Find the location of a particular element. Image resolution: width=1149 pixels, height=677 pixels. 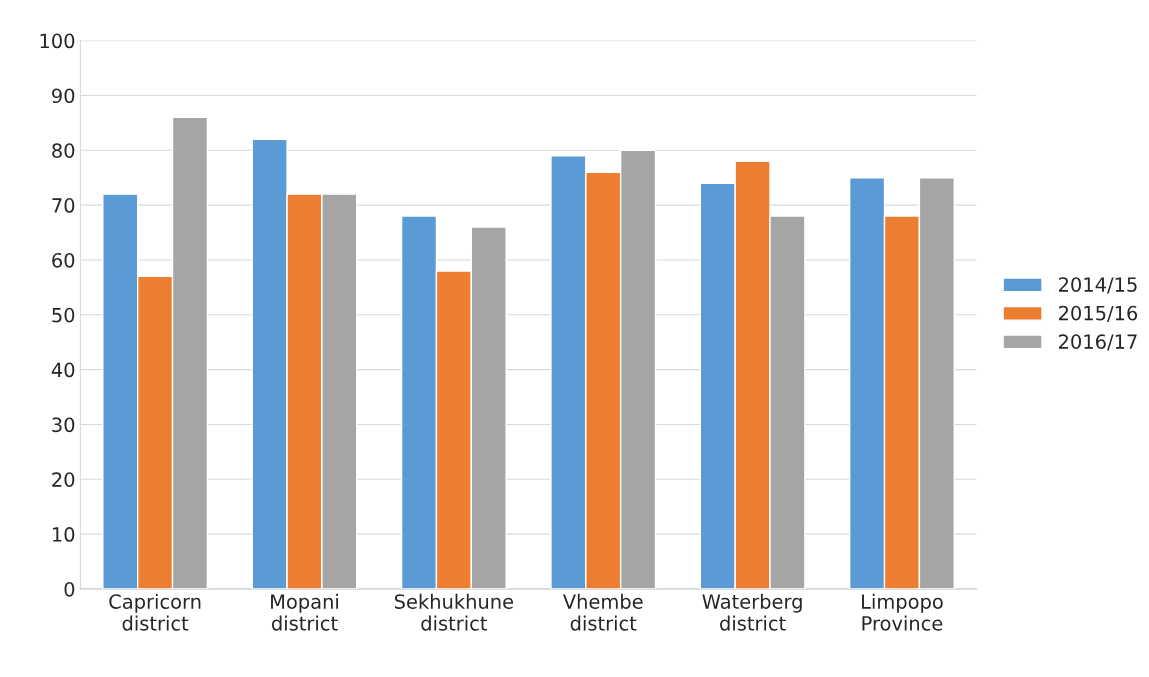

x-tick-label: Sekhukhune district is located at coordinates (454, 612).